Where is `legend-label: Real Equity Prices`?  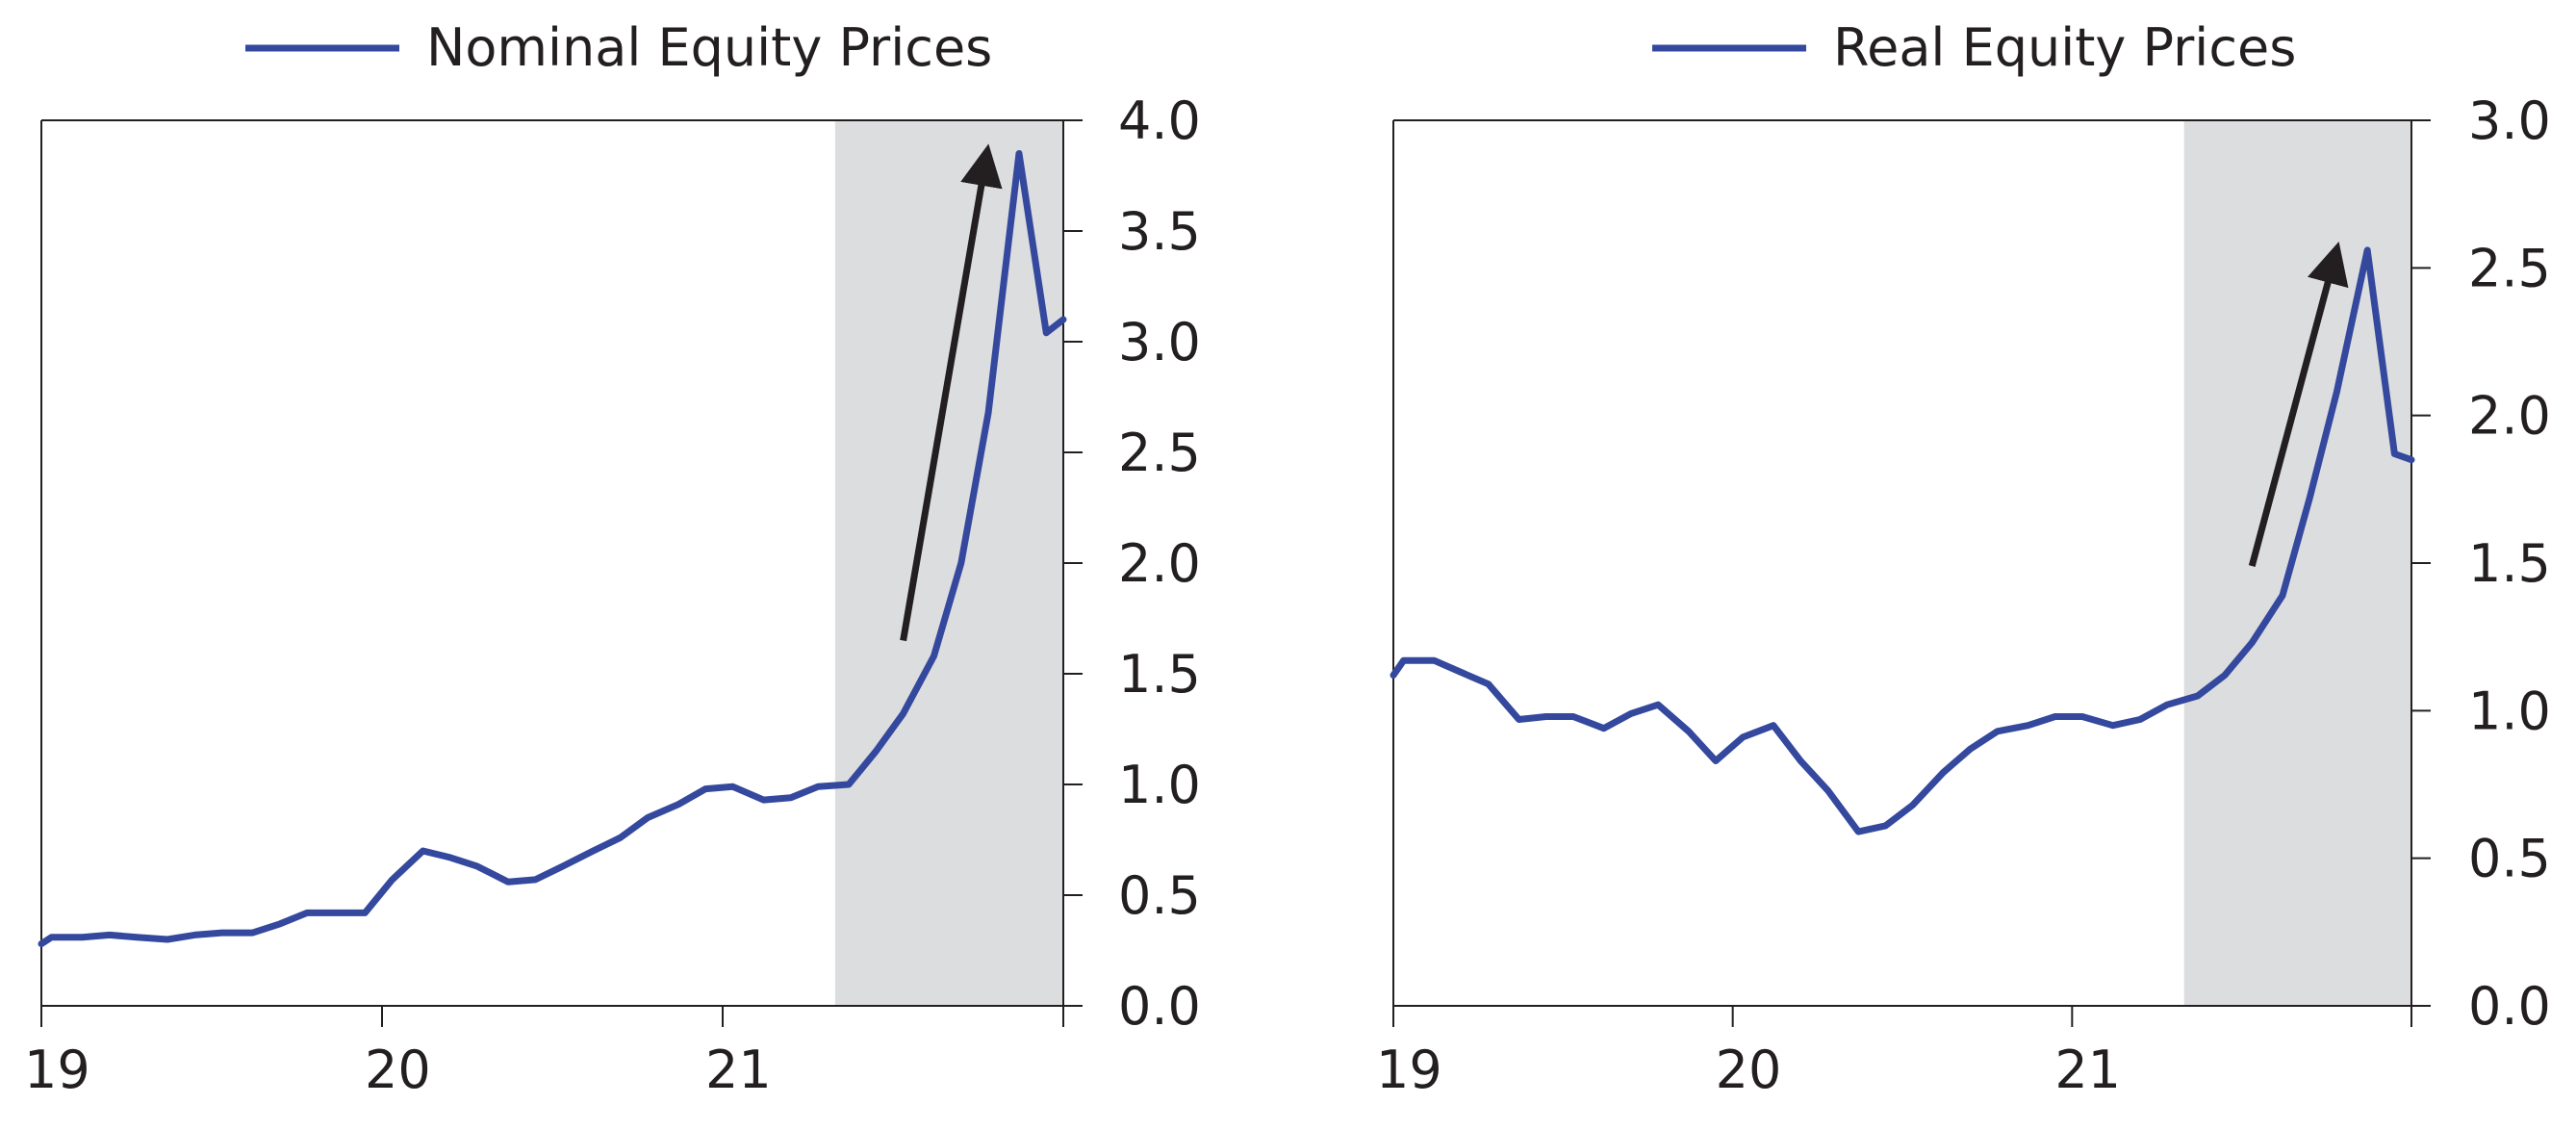
legend-label: Real Equity Prices is located at coordinates (2064, 47).